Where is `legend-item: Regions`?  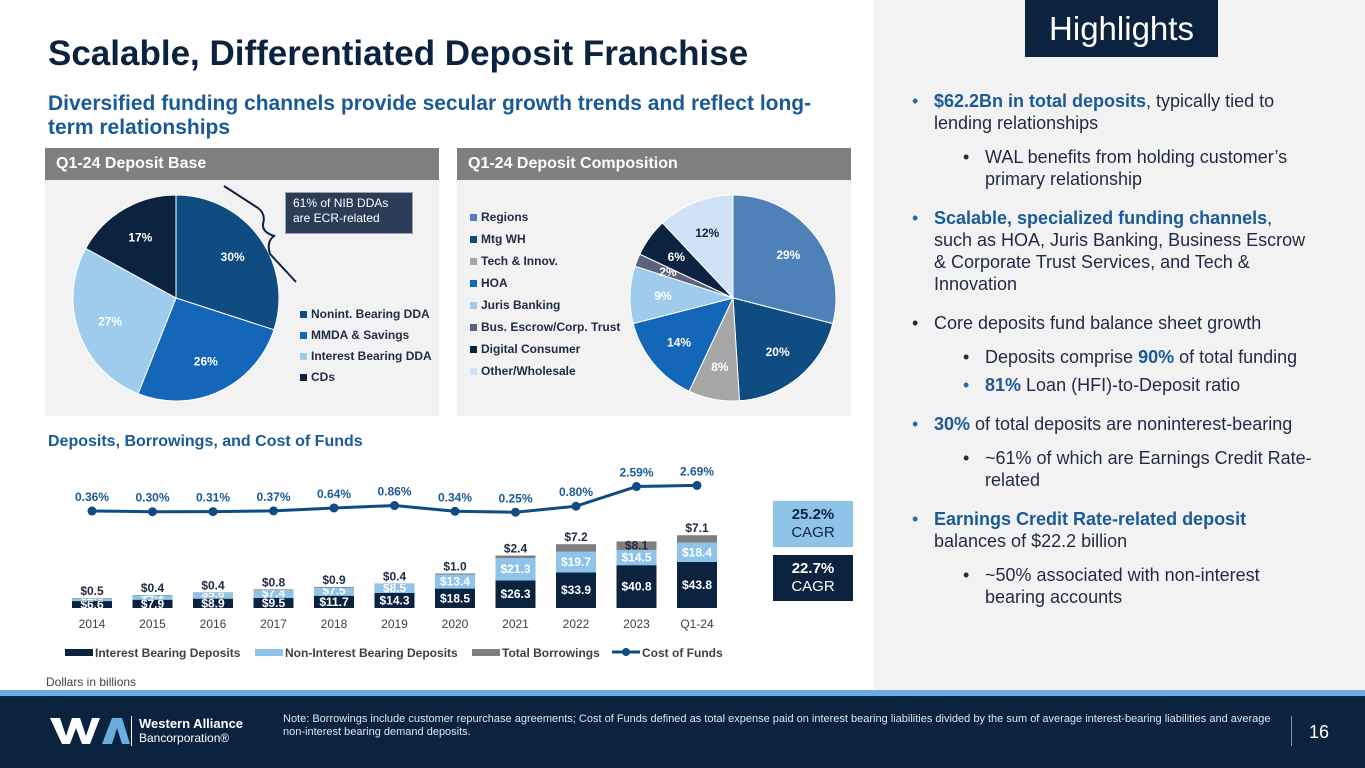 legend-item: Regions is located at coordinates (545, 217).